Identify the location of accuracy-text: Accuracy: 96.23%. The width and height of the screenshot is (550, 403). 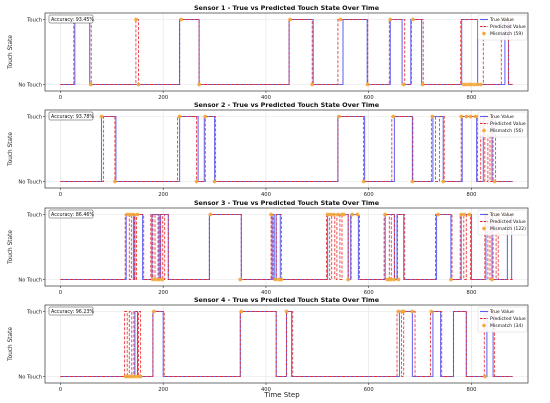
(72, 312).